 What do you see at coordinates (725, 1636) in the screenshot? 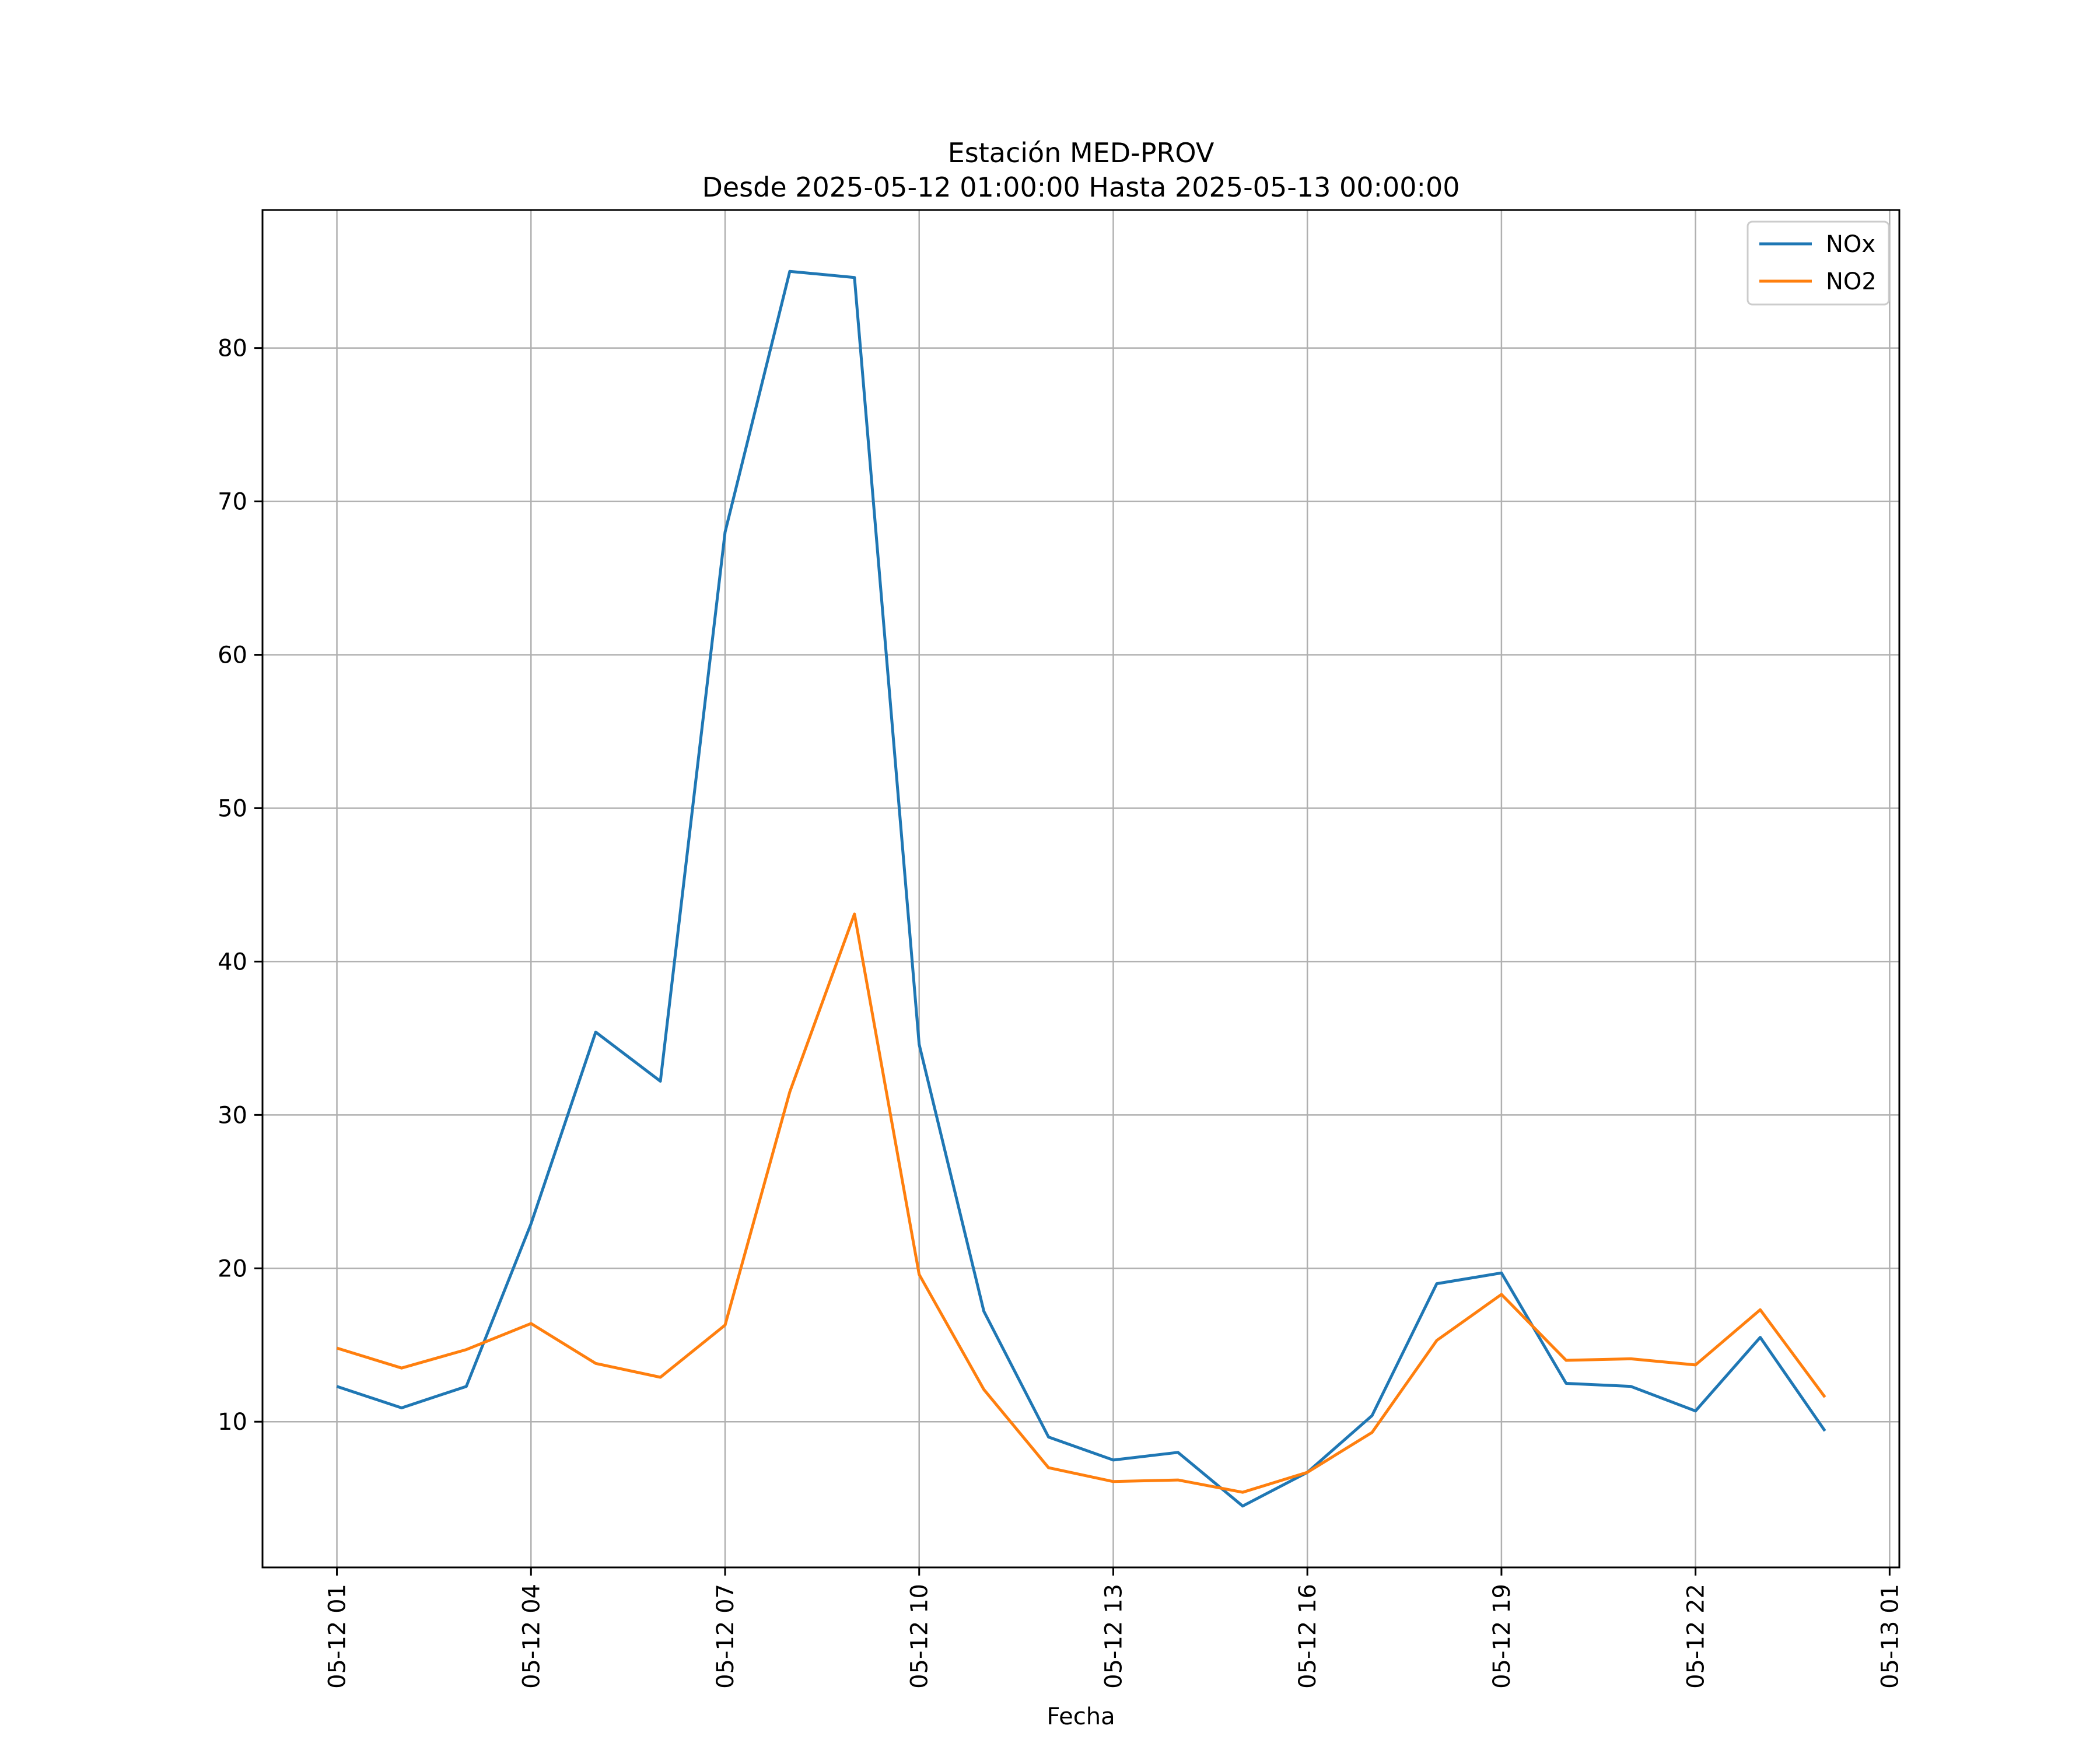
I see `x-tick-label: 05-12 07` at bounding box center [725, 1636].